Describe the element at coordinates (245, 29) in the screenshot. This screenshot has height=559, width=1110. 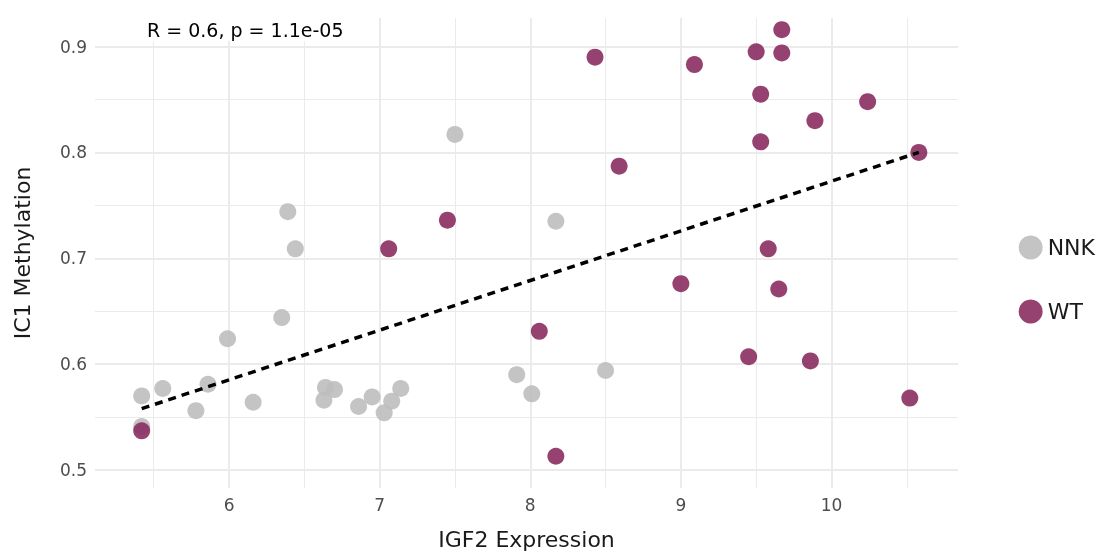
I see `annotation: R = 0.6, p = 1.1e-05` at that location.